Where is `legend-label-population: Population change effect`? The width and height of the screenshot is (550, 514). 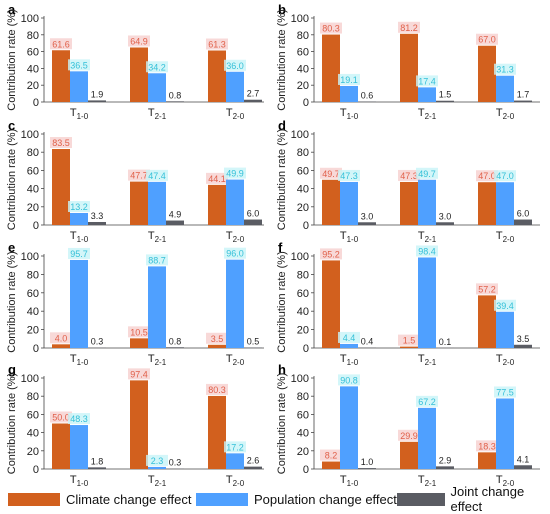 legend-label-population: Population change effect is located at coordinates (325, 499).